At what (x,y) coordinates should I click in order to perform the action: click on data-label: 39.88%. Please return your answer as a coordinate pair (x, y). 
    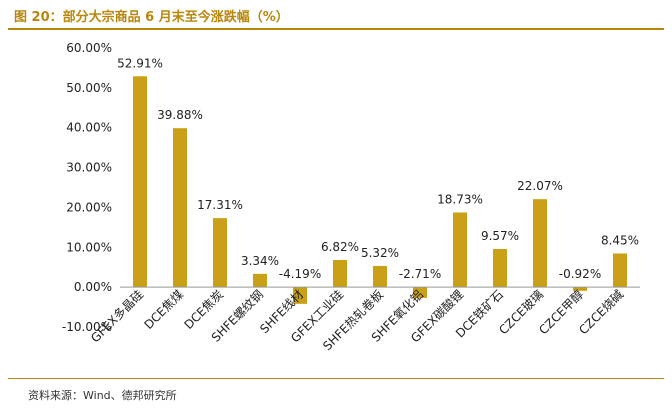
    Looking at the image, I should click on (180, 115).